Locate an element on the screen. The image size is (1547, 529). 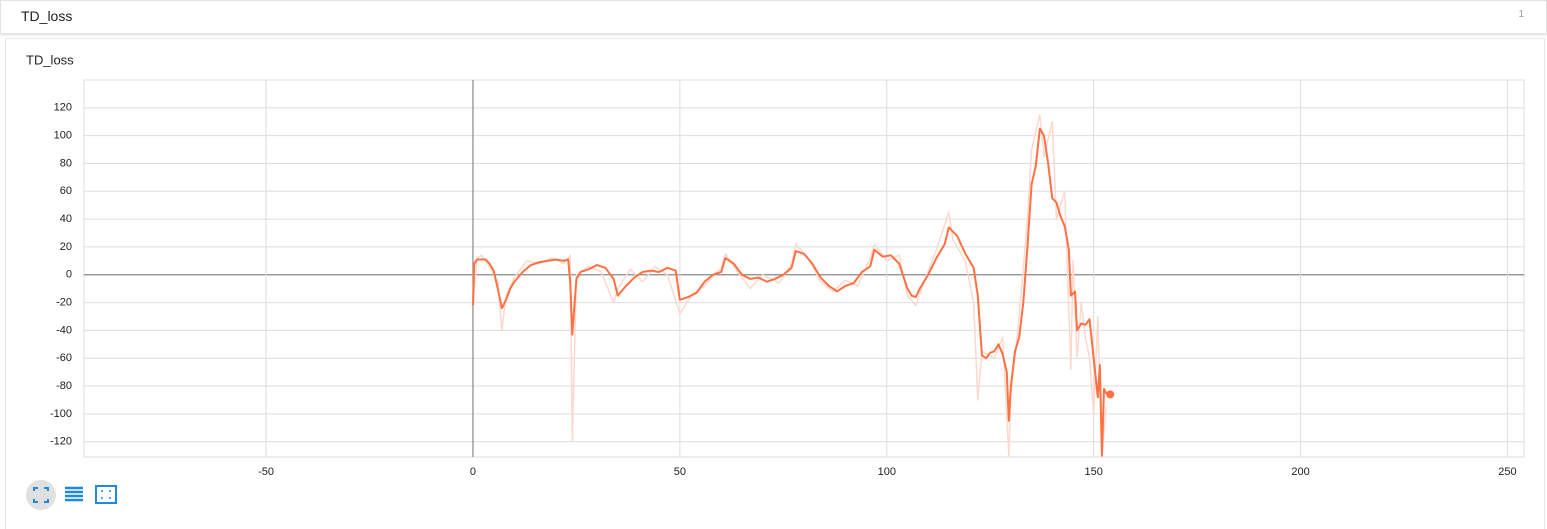
y-tick-label: -40 is located at coordinates (64, 330).